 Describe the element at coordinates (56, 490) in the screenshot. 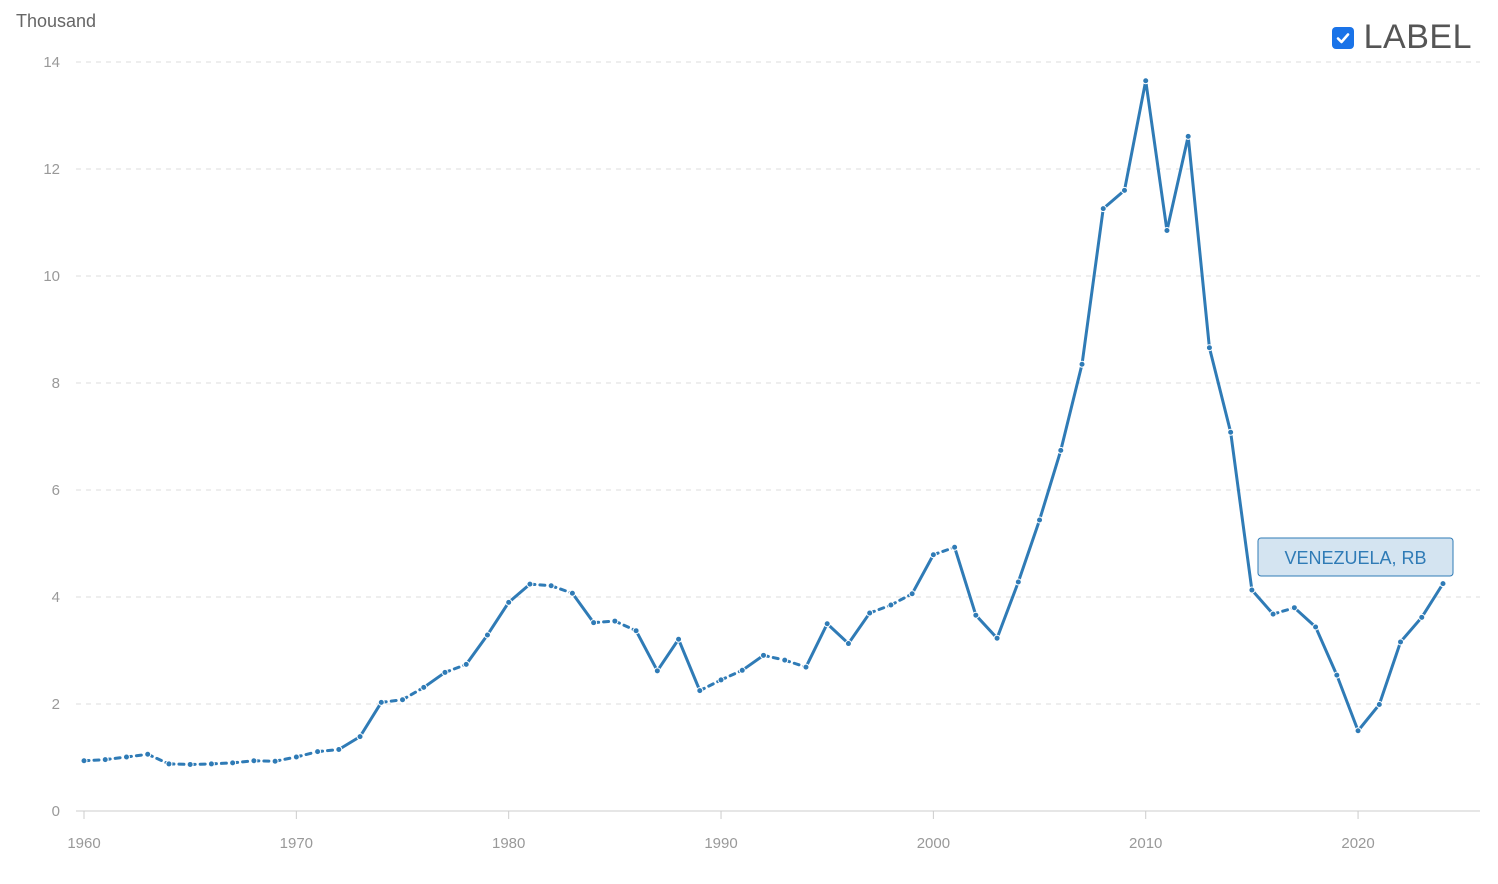

I see `y-tick-label: 6` at that location.